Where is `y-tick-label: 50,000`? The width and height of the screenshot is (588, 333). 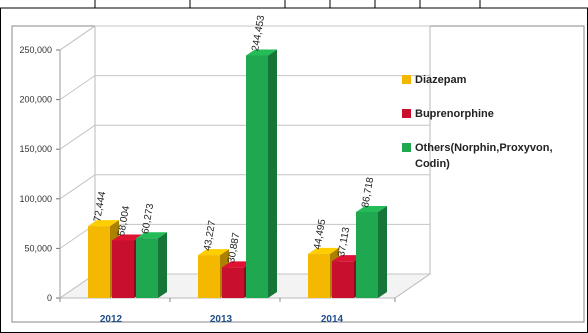
y-tick-label: 50,000 is located at coordinates (38, 248).